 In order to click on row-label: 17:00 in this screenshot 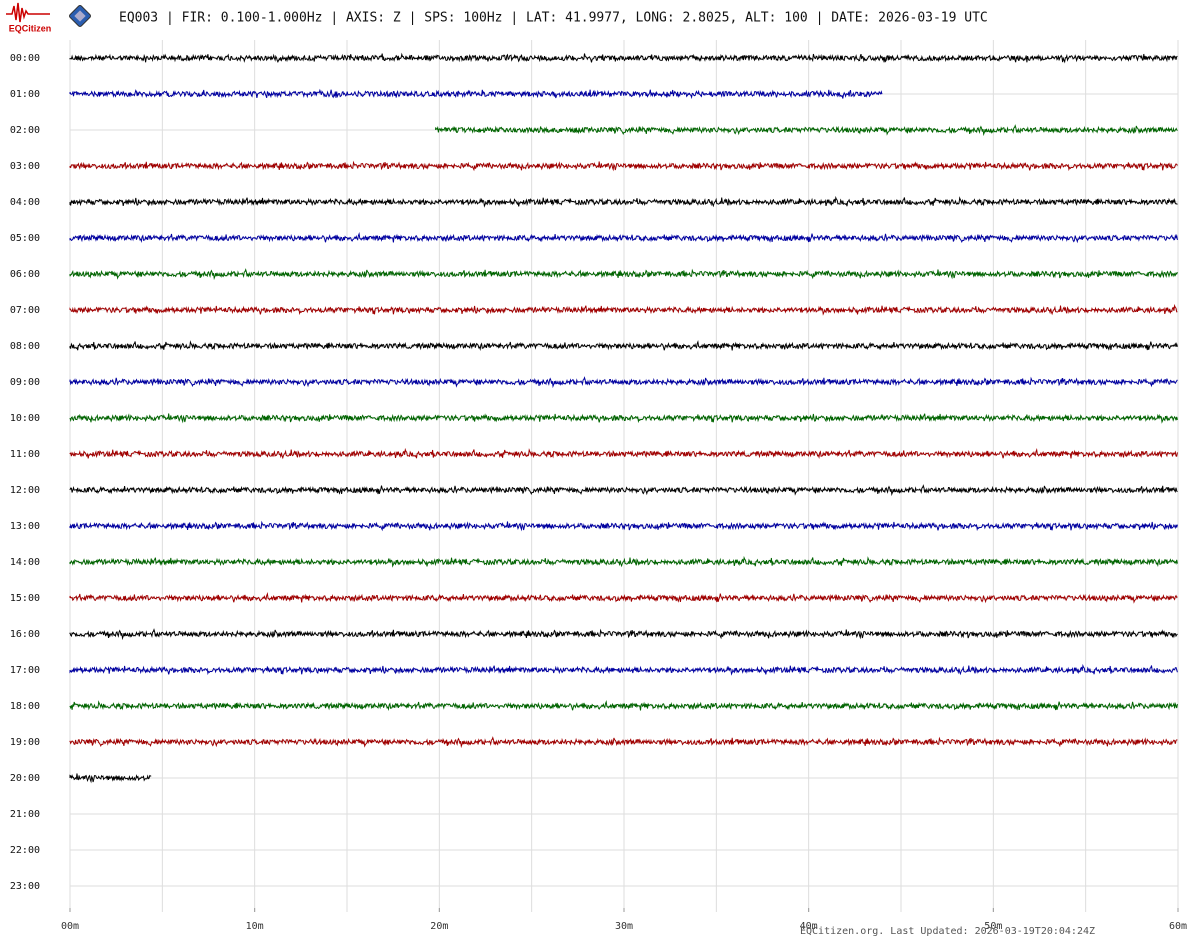, I will do `click(25, 670)`.